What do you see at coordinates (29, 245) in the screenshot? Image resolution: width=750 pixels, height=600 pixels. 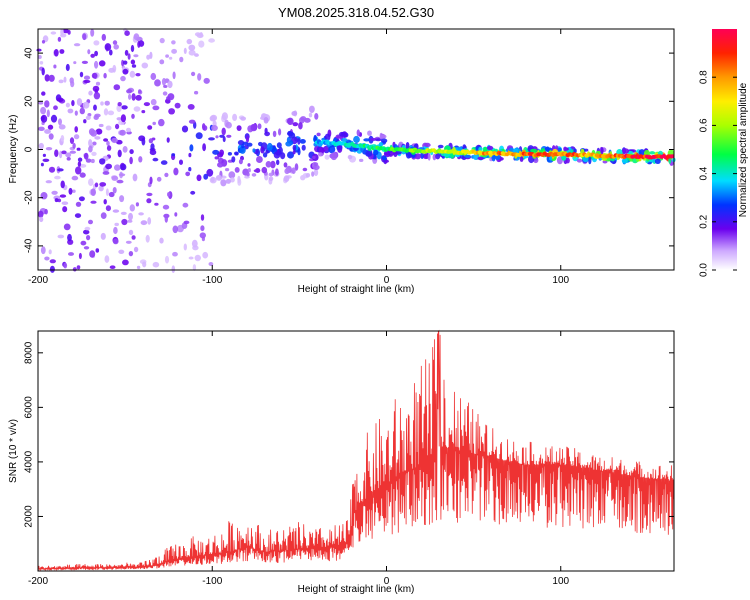 I see `spectrogram-ytick-label: -40` at bounding box center [29, 245].